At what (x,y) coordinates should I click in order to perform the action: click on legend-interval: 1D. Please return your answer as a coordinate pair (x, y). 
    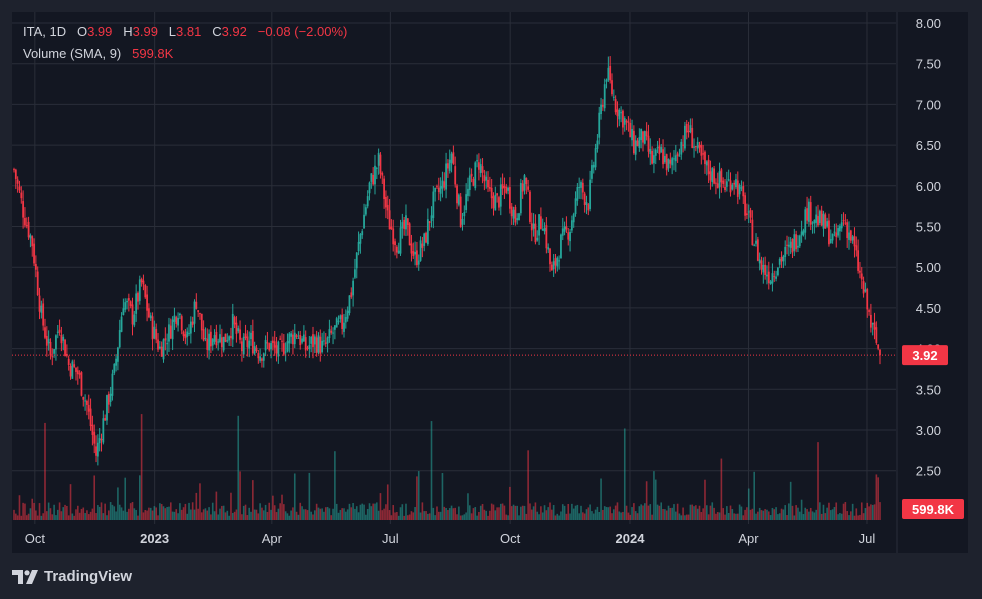
    Looking at the image, I should click on (58, 31).